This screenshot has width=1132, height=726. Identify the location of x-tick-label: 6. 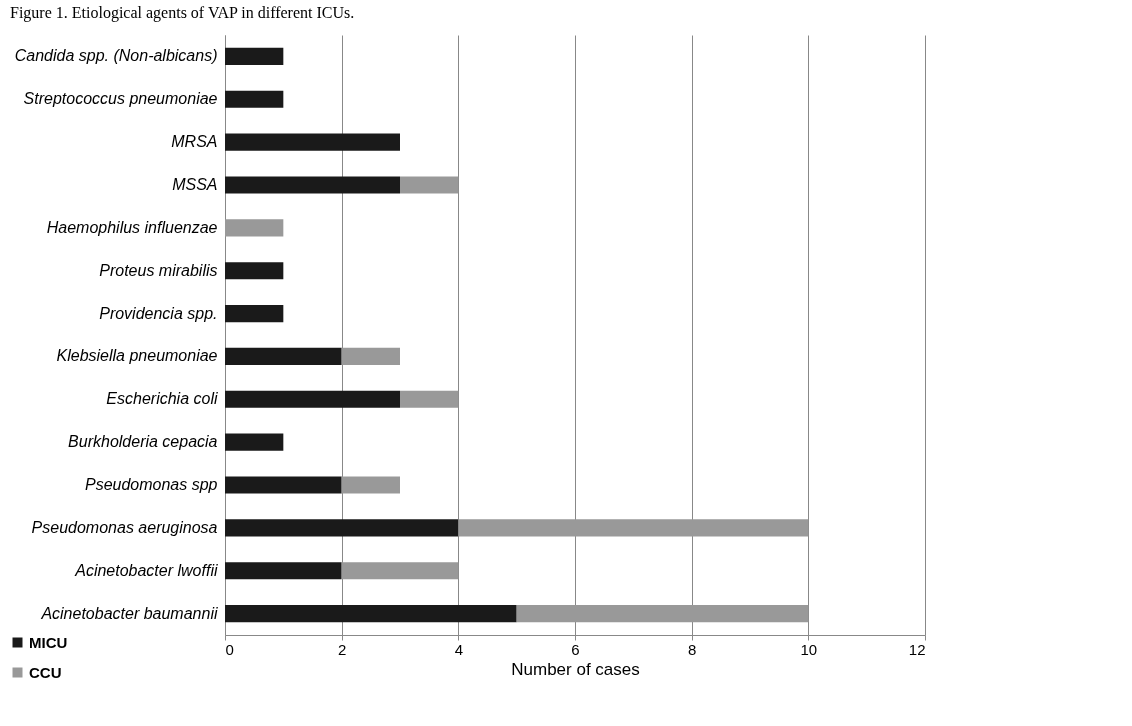
(575, 649).